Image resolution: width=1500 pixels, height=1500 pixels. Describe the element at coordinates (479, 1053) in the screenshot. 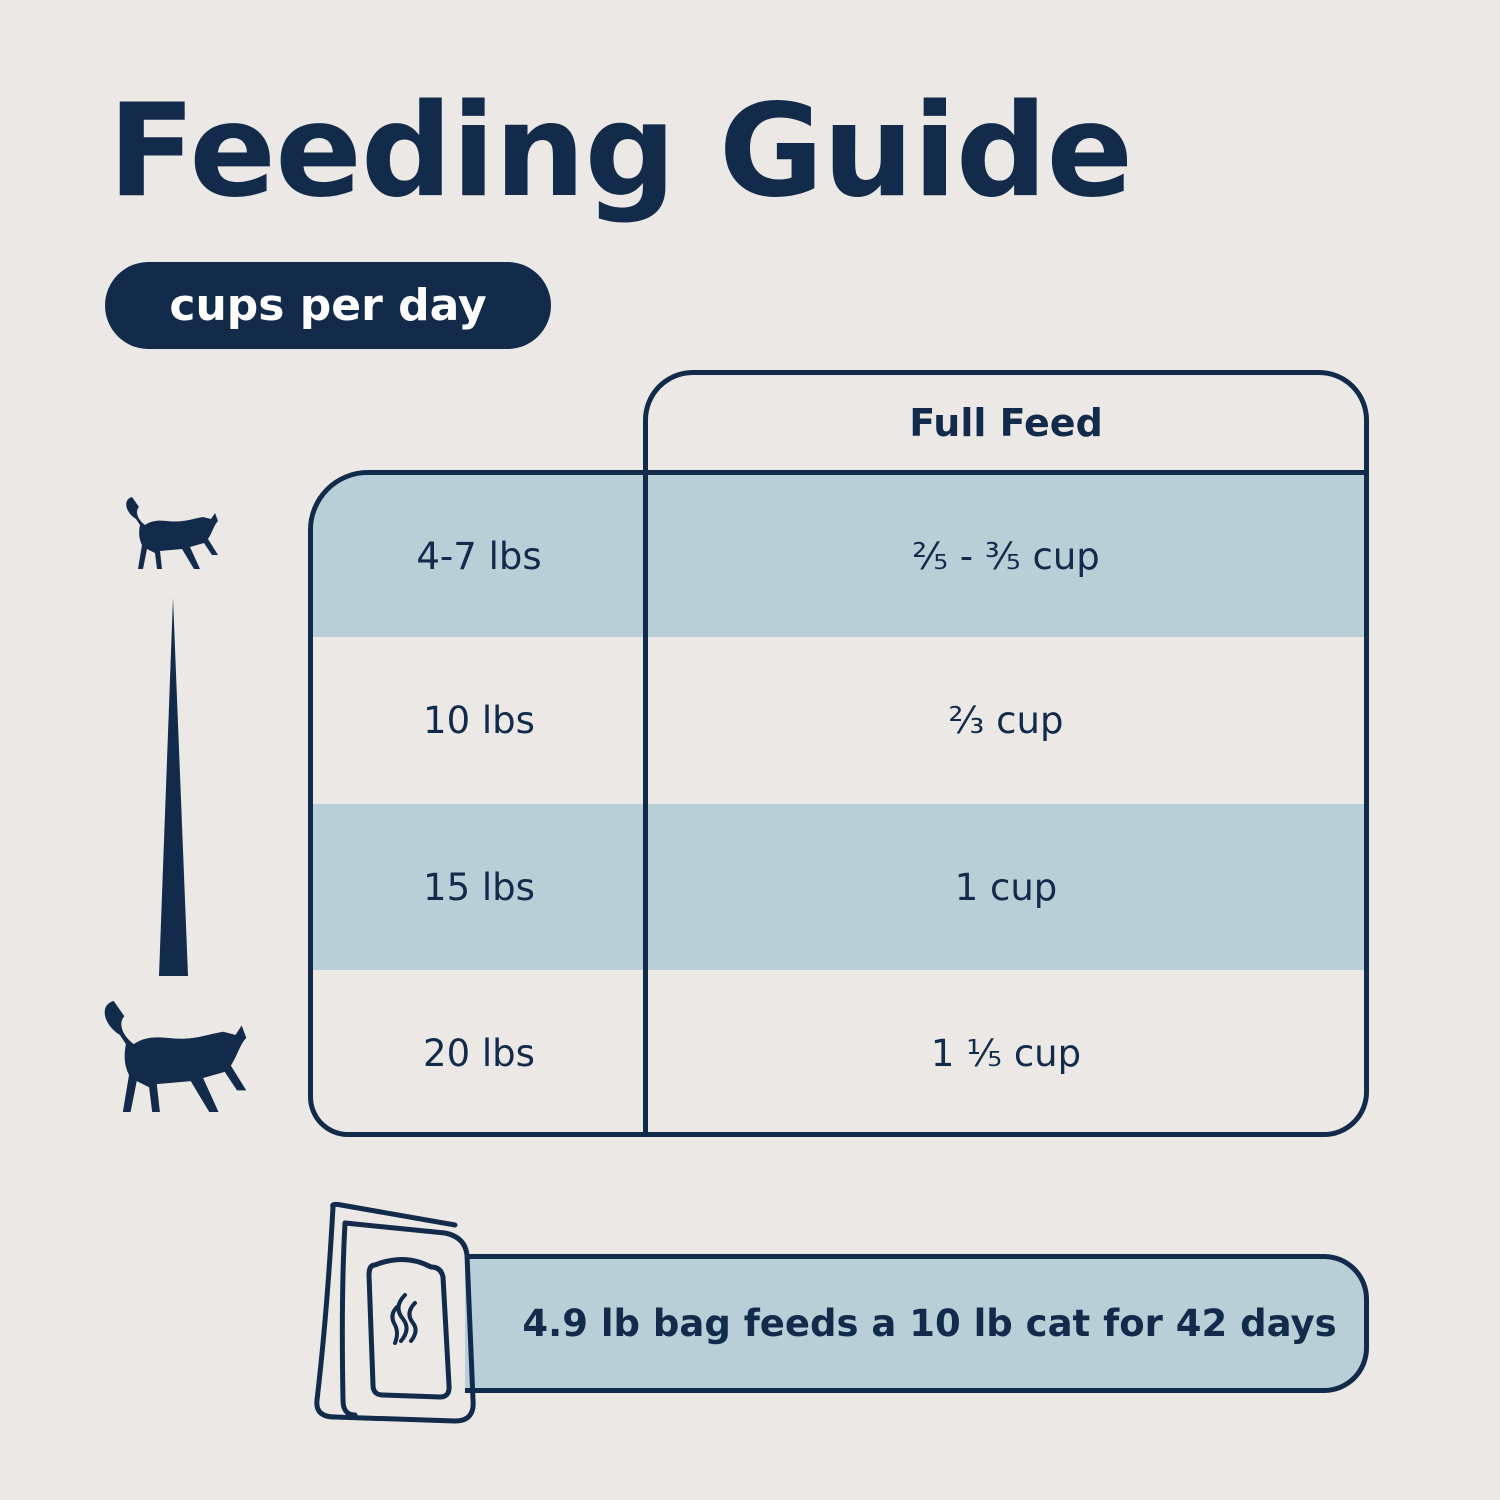

I see `weight-cell: 20 lbs` at that location.